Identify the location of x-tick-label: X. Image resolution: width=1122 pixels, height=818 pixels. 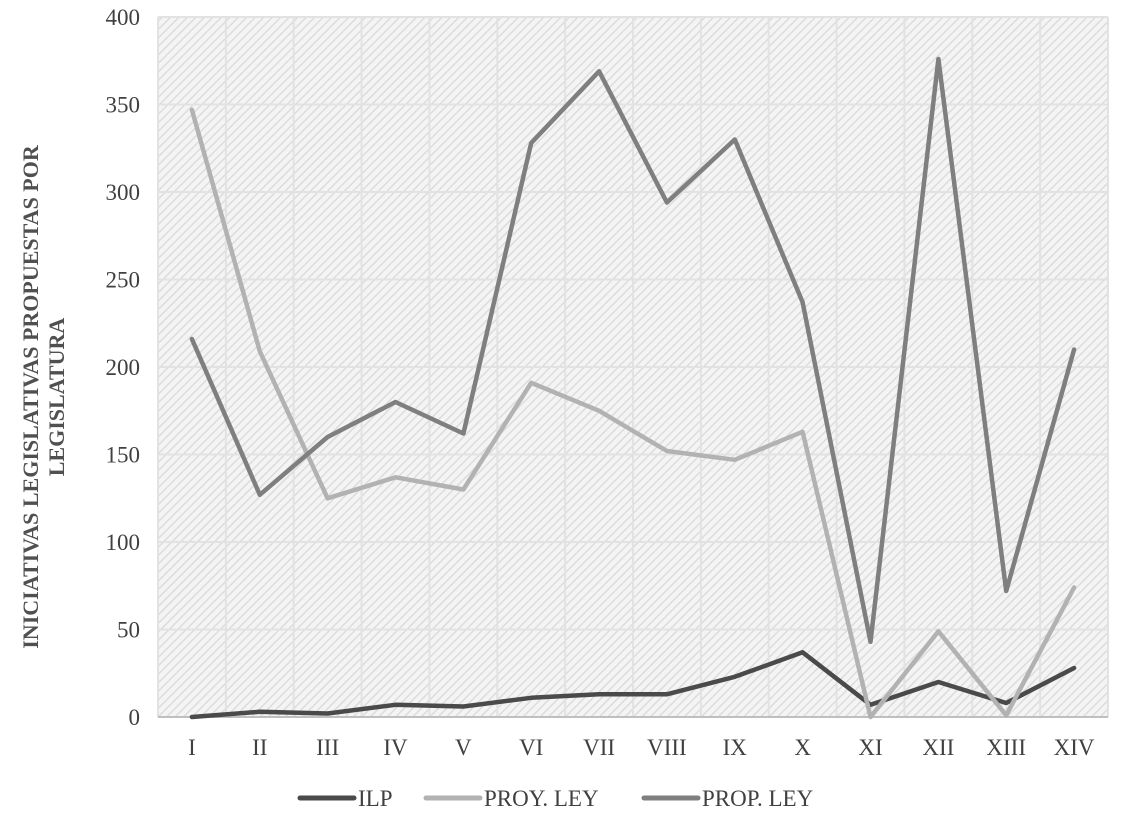
(802, 747).